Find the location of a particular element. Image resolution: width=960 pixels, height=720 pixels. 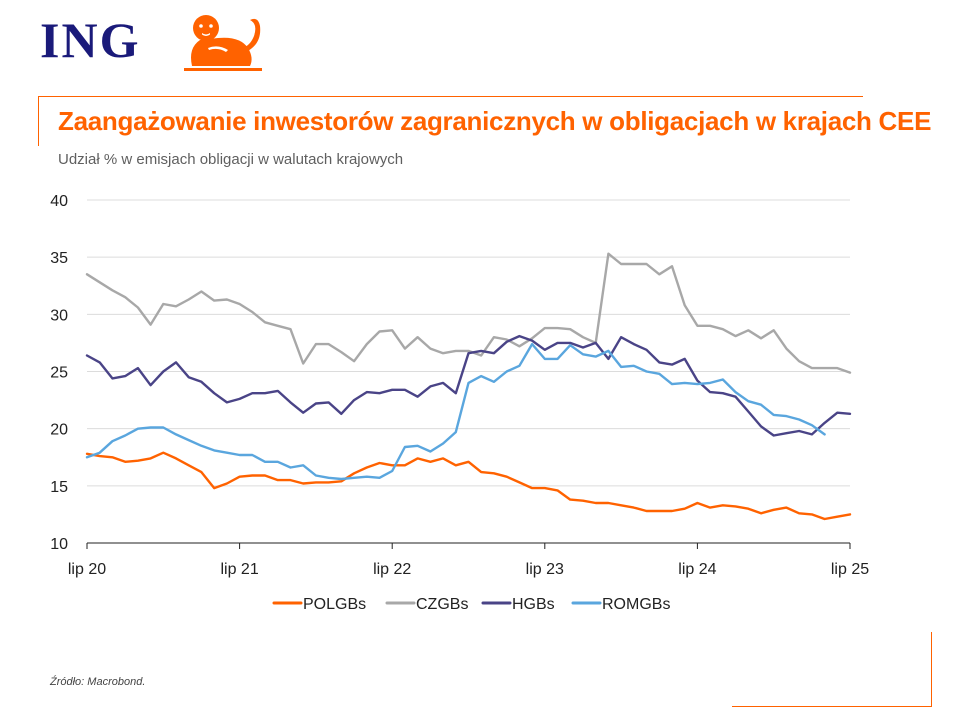

y-tick-label: 20 is located at coordinates (59, 430).